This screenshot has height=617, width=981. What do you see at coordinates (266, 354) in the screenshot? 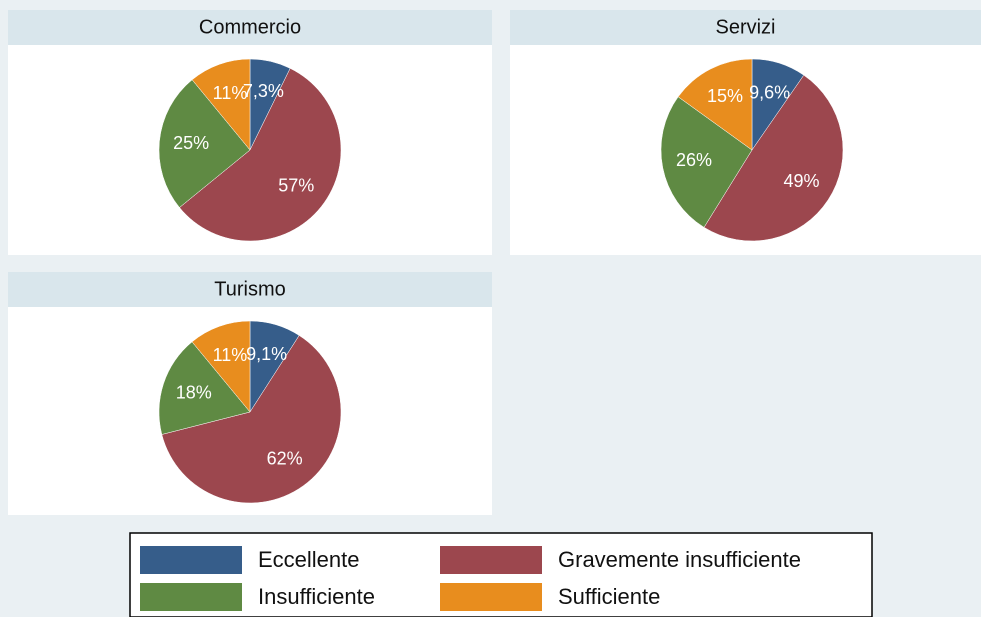
I see `slice-label: 9,1%` at bounding box center [266, 354].